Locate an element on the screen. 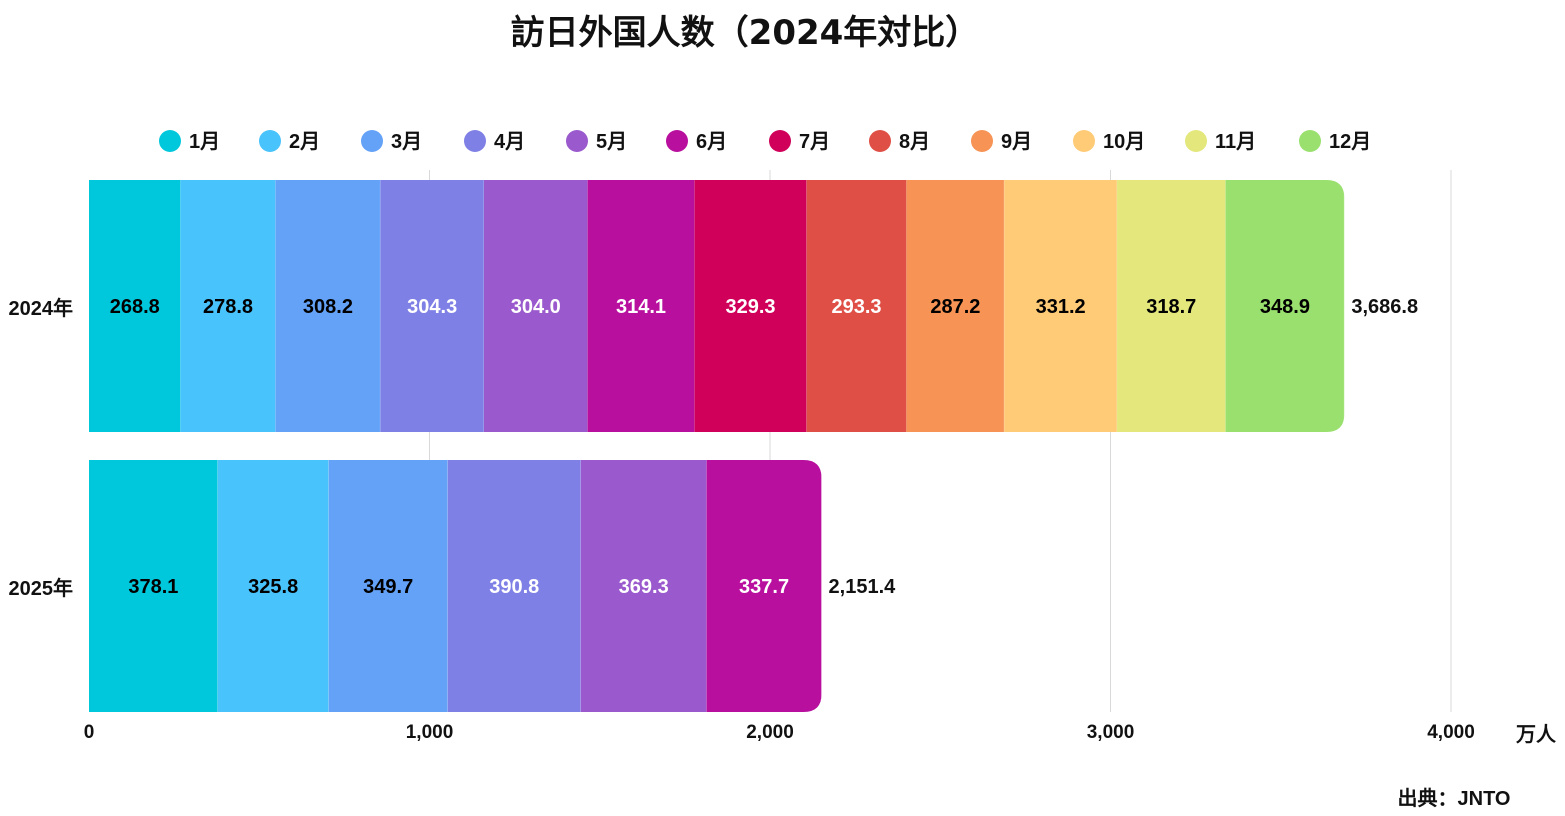 The image size is (1565, 816). data-label: 304.0 is located at coordinates (536, 307).